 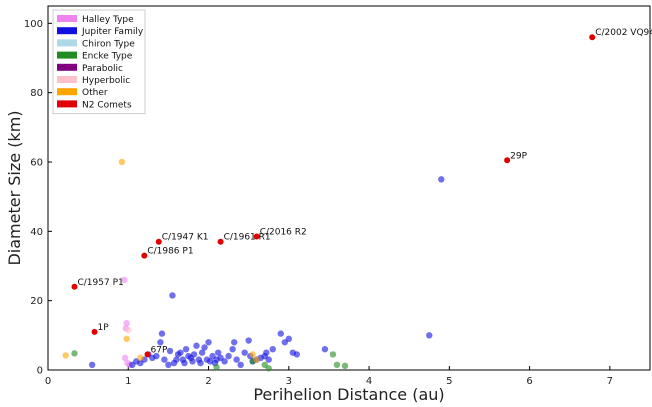 What do you see at coordinates (14, 187) in the screenshot?
I see `y-axis-label: Diameter Size (km)` at bounding box center [14, 187].